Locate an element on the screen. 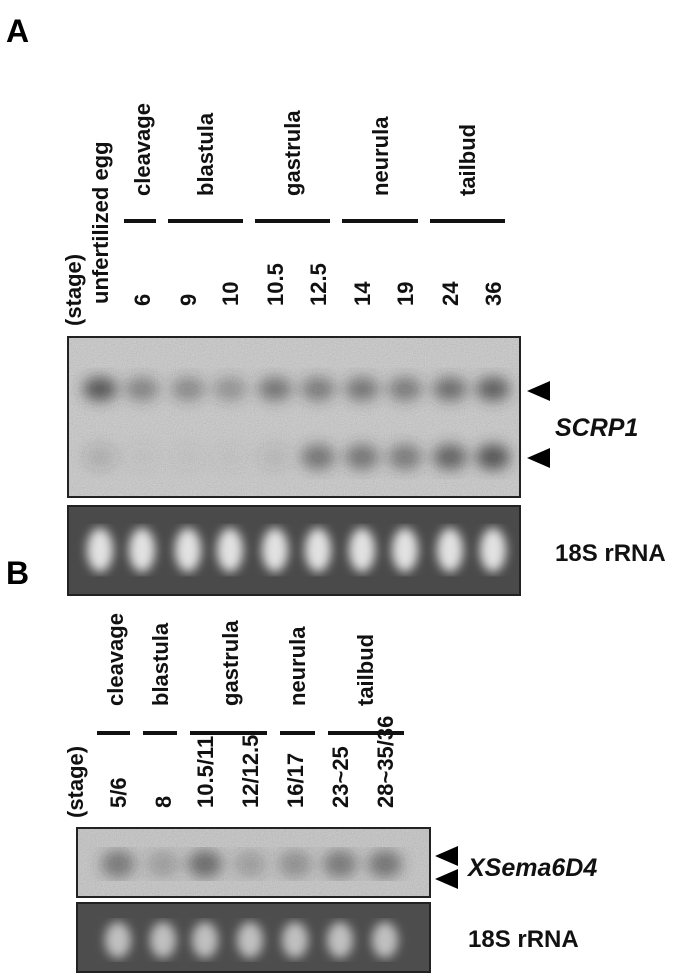 Image resolution: width=694 pixels, height=980 pixels. lane-stage-label: 10.5/11 is located at coordinates (205, 772).